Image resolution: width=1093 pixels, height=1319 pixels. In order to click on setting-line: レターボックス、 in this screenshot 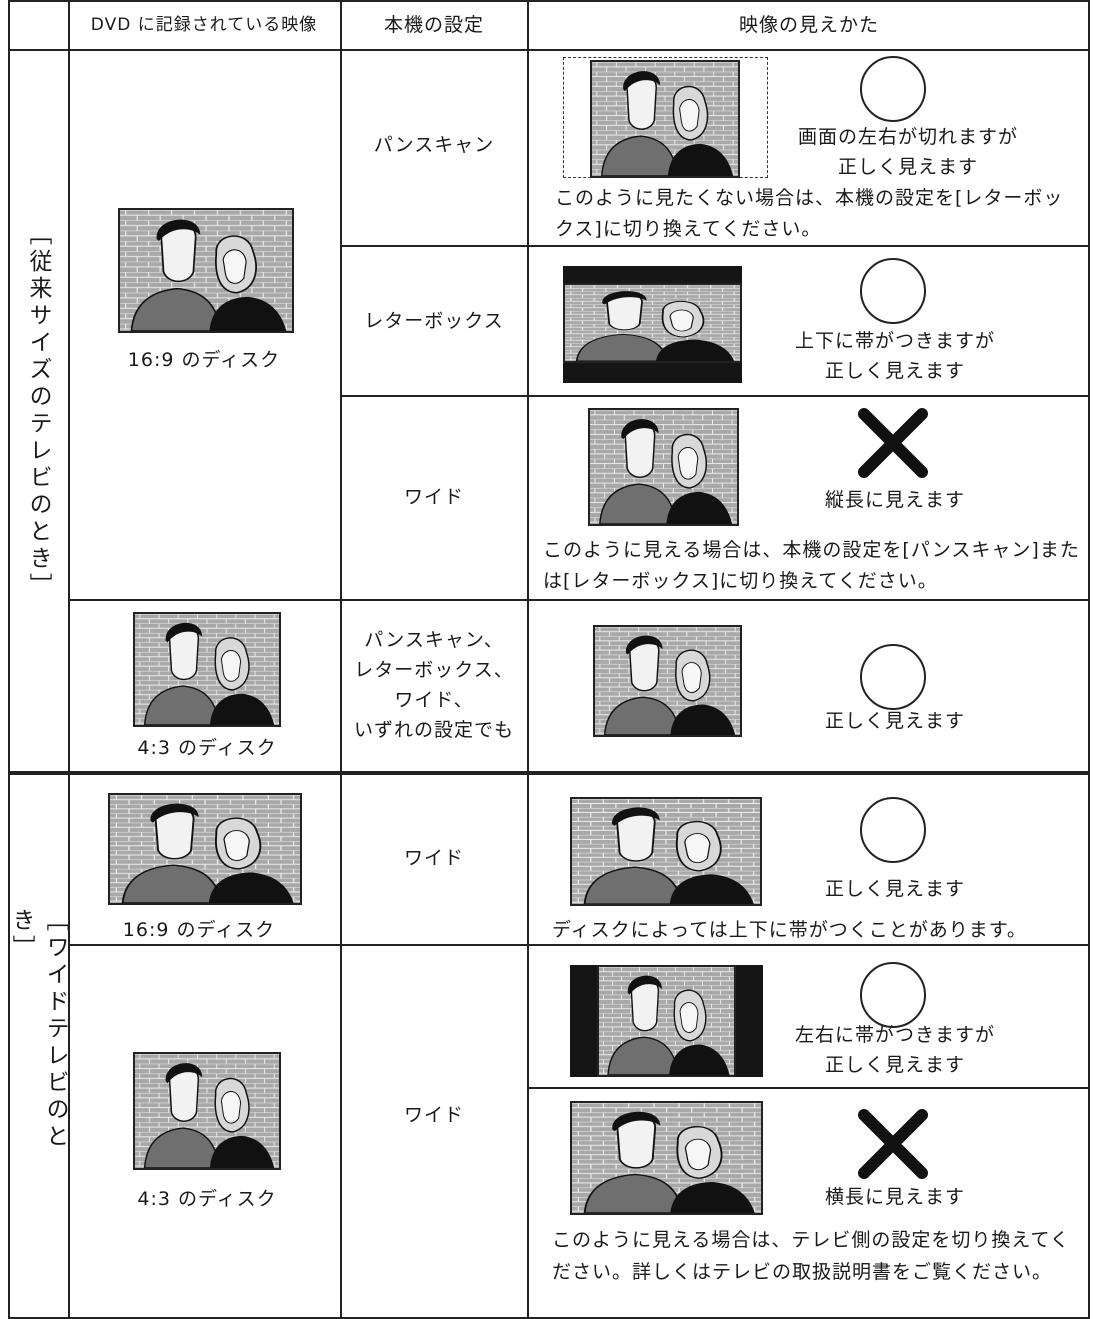, I will do `click(434, 670)`.